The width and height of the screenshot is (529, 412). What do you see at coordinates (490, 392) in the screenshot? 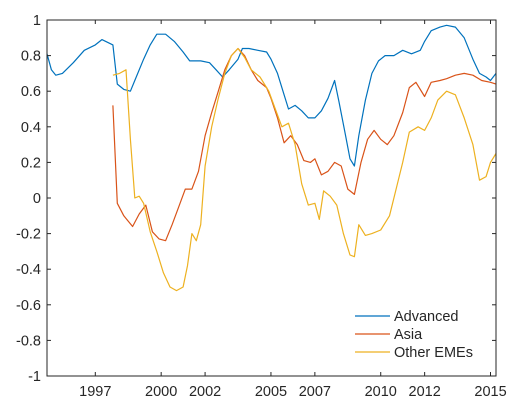
I see `x-tick-label: 2015` at bounding box center [490, 392].